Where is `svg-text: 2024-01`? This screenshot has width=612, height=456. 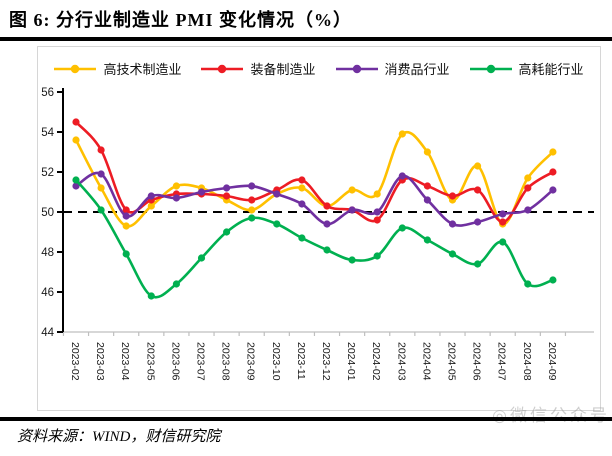 svg-text: 2024-01 is located at coordinates (351, 361).